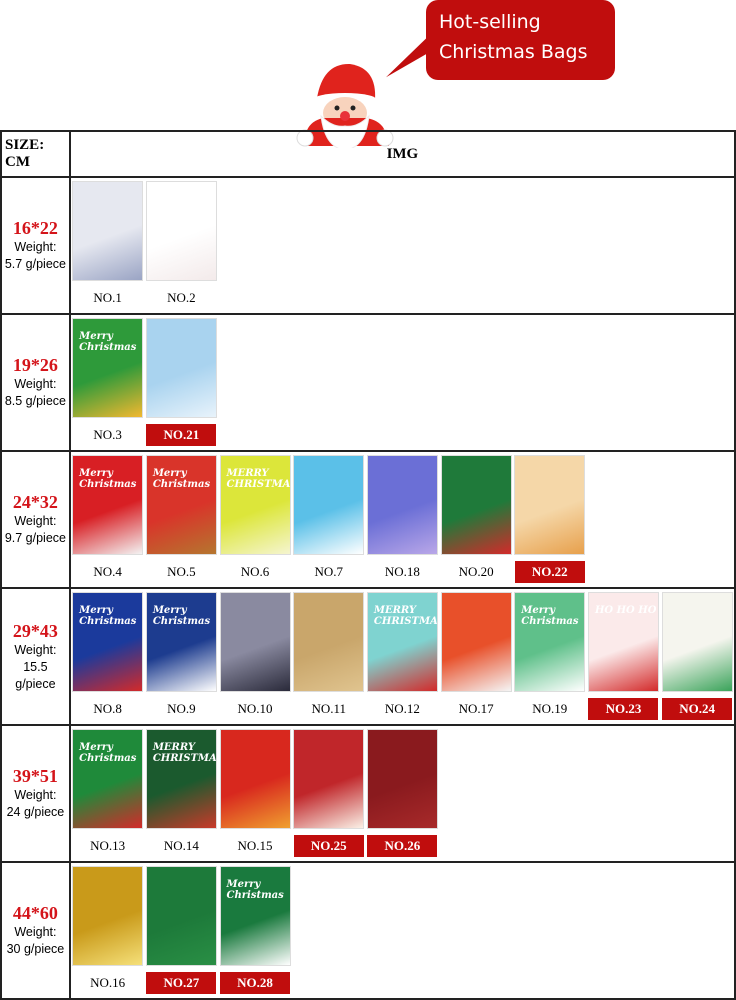 The height and width of the screenshot is (1000, 736). What do you see at coordinates (490, 22) in the screenshot?
I see `banner-line-1: Hot-selling` at bounding box center [490, 22].